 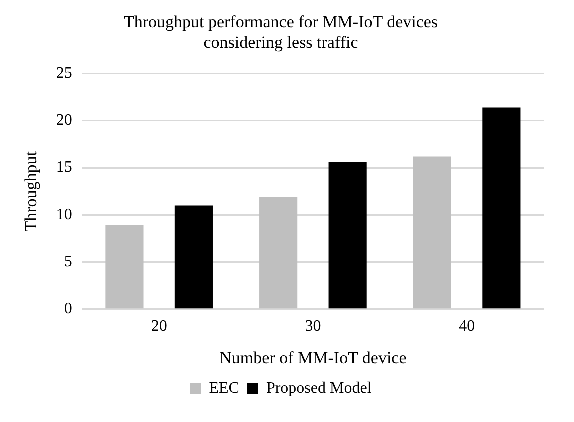 What do you see at coordinates (313, 327) in the screenshot?
I see `x-tick-label: 30` at bounding box center [313, 327].